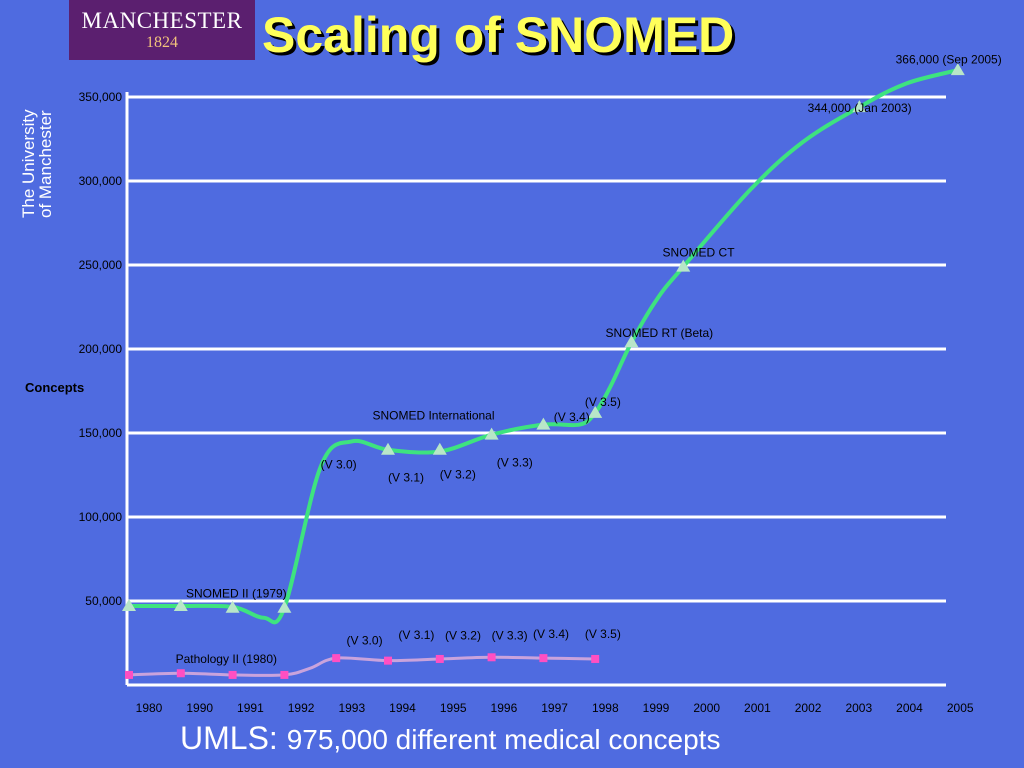 The image size is (1024, 768). Describe the element at coordinates (250, 708) in the screenshot. I see `x-tick-label: 1991` at that location.